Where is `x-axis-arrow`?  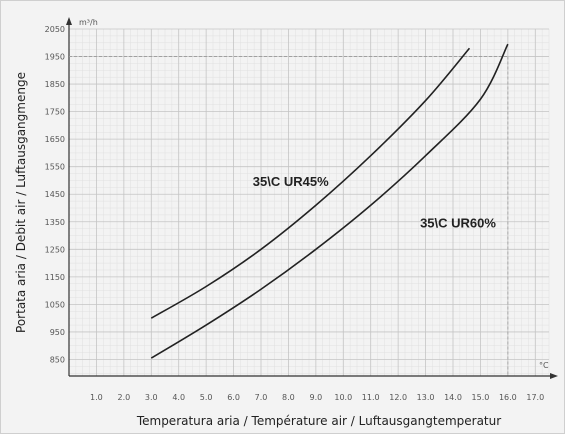 x-axis-arrow is located at coordinates (554, 376).